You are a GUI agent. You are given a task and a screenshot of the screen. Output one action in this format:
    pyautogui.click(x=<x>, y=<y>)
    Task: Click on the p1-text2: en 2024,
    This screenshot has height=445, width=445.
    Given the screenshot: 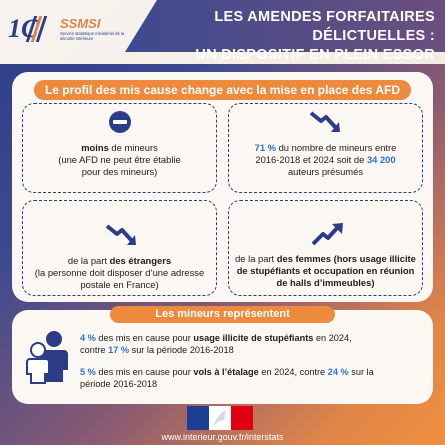 What is the action you would take?
    pyautogui.click(x=332, y=338)
    